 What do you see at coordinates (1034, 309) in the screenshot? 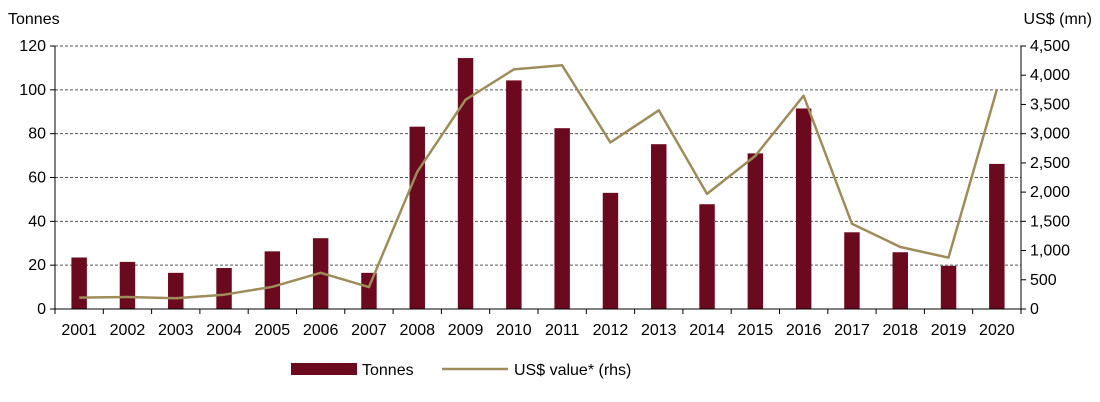
I see `right-tick-label: 0` at bounding box center [1034, 309].